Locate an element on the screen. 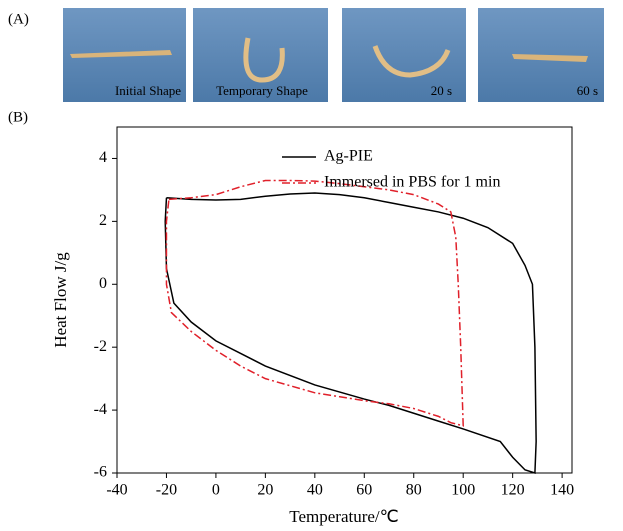  y-axis-title: Heat Flow J/g is located at coordinates (60, 300).